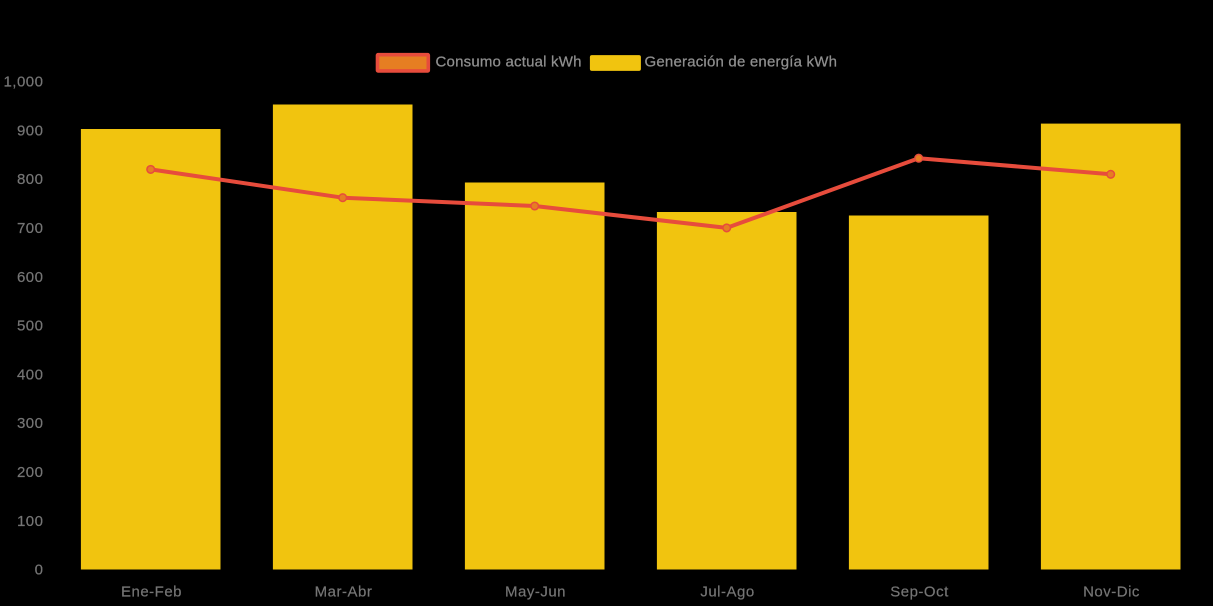  Describe the element at coordinates (344, 592) in the screenshot. I see `svg-text: Mar-Abr` at that location.